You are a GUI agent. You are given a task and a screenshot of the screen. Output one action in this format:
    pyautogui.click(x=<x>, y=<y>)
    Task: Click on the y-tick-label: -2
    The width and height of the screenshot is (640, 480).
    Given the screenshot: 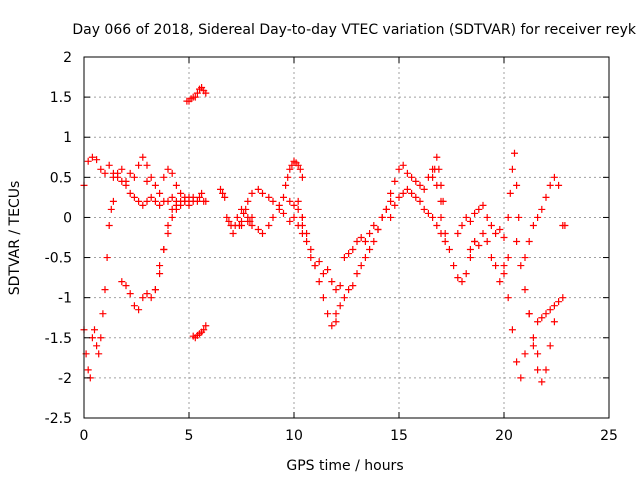 What is the action you would take?
    pyautogui.click(x=65, y=379)
    